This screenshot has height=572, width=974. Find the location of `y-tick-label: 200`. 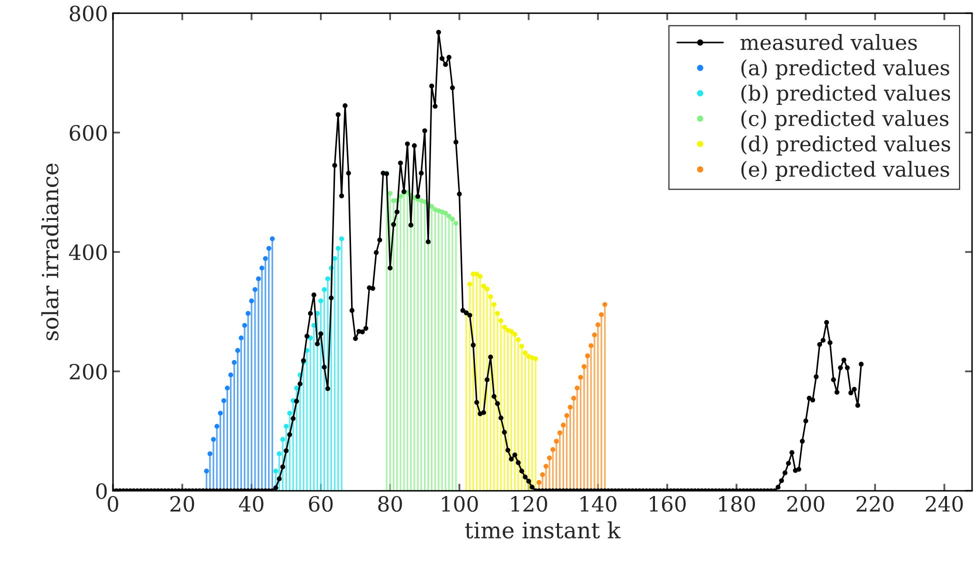

y-tick-label: 200 is located at coordinates (88, 372).